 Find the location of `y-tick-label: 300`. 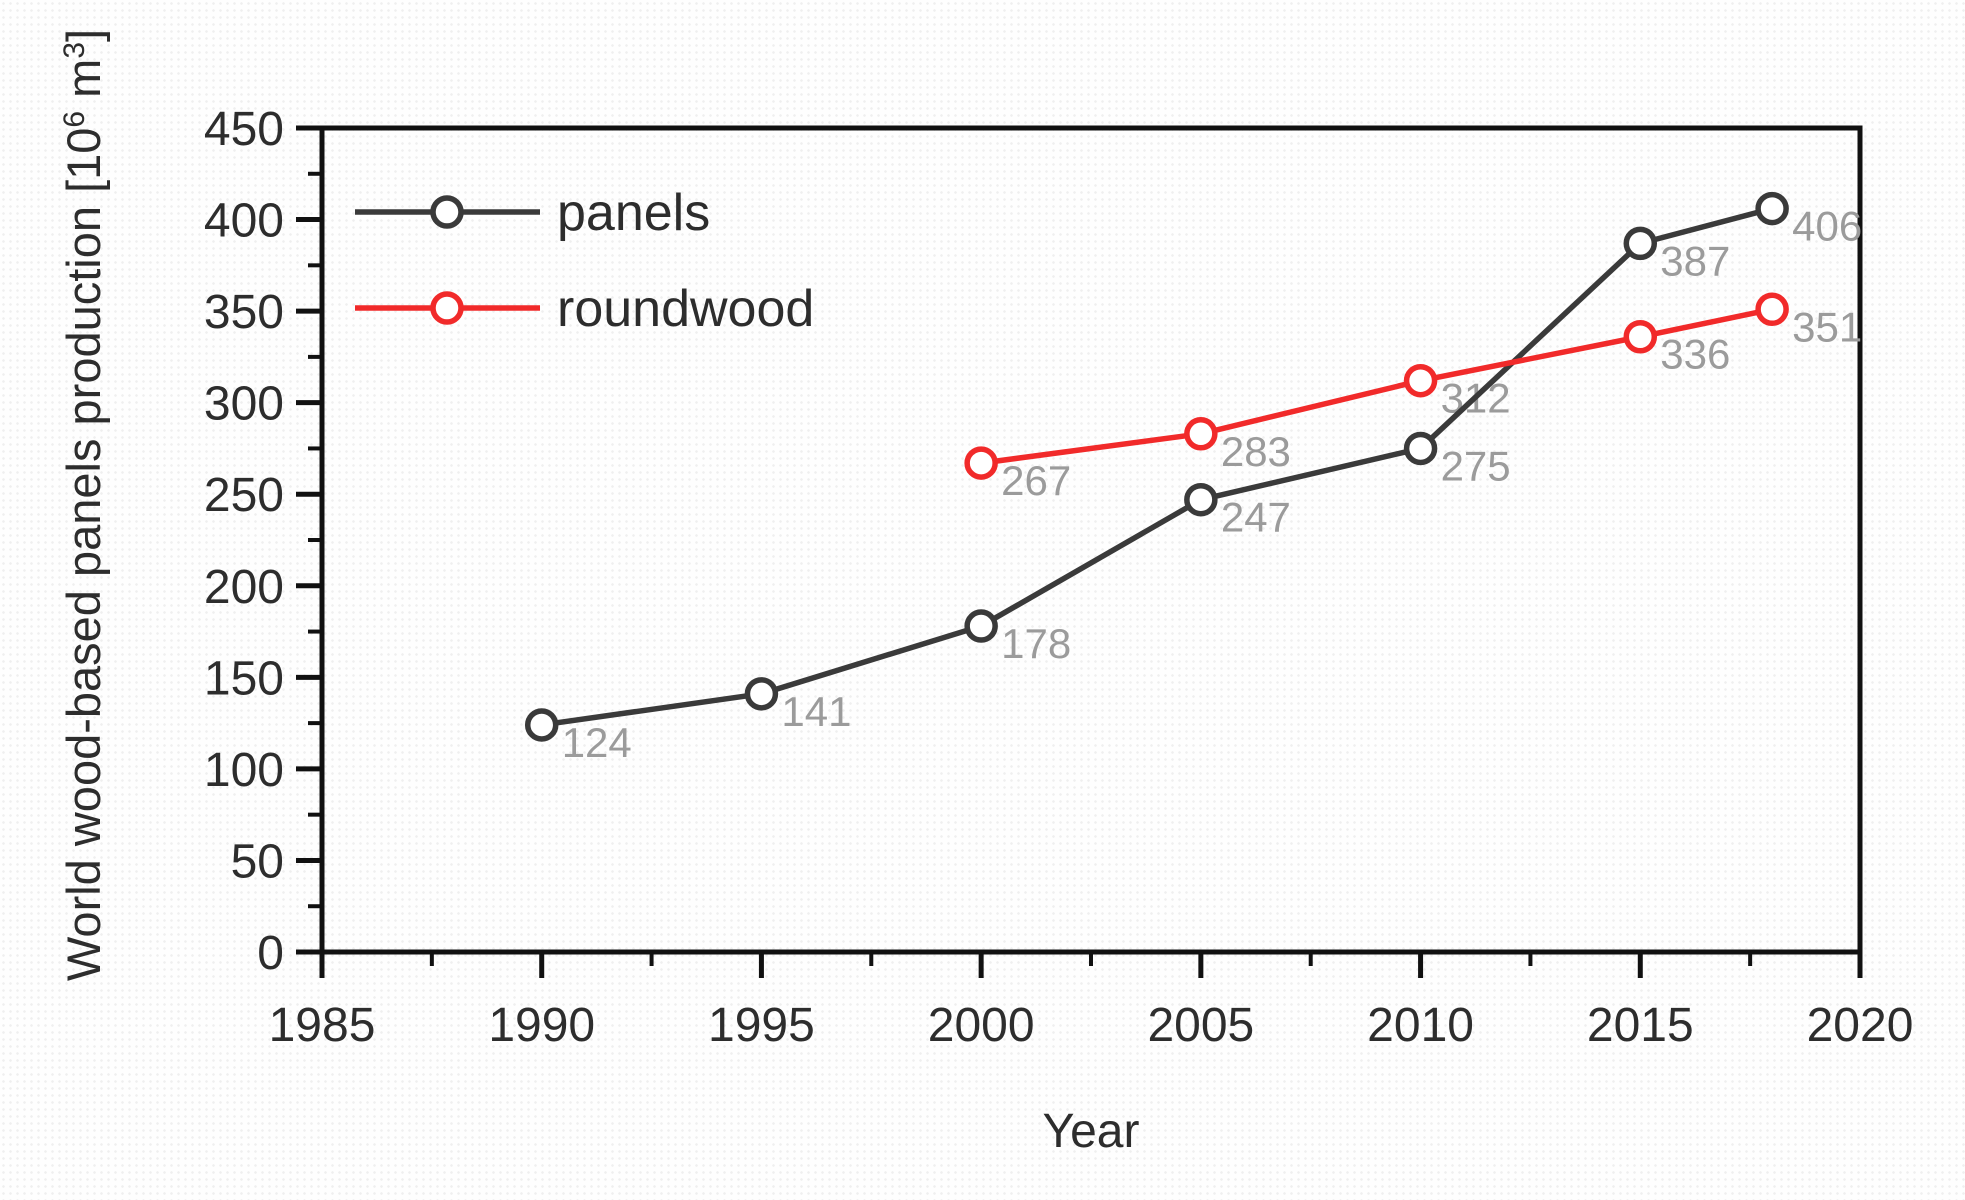

y-tick-label: 300 is located at coordinates (244, 404).